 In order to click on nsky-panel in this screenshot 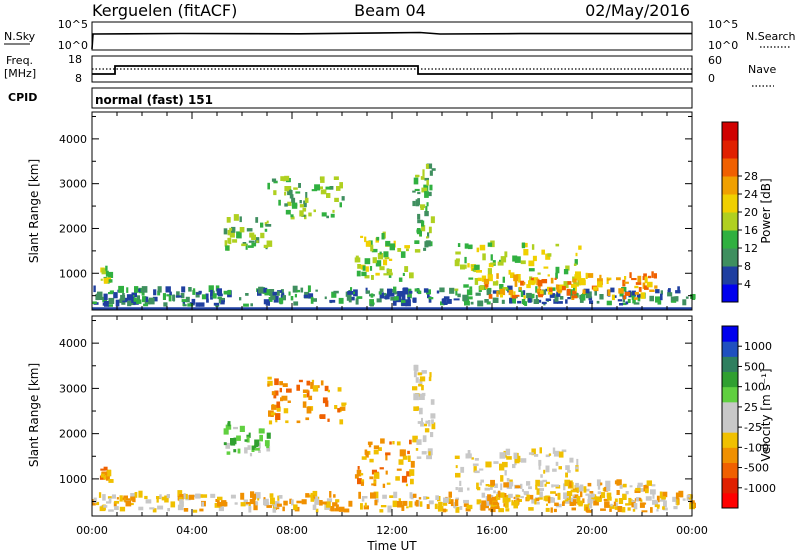, I will do `click(392, 36)`.